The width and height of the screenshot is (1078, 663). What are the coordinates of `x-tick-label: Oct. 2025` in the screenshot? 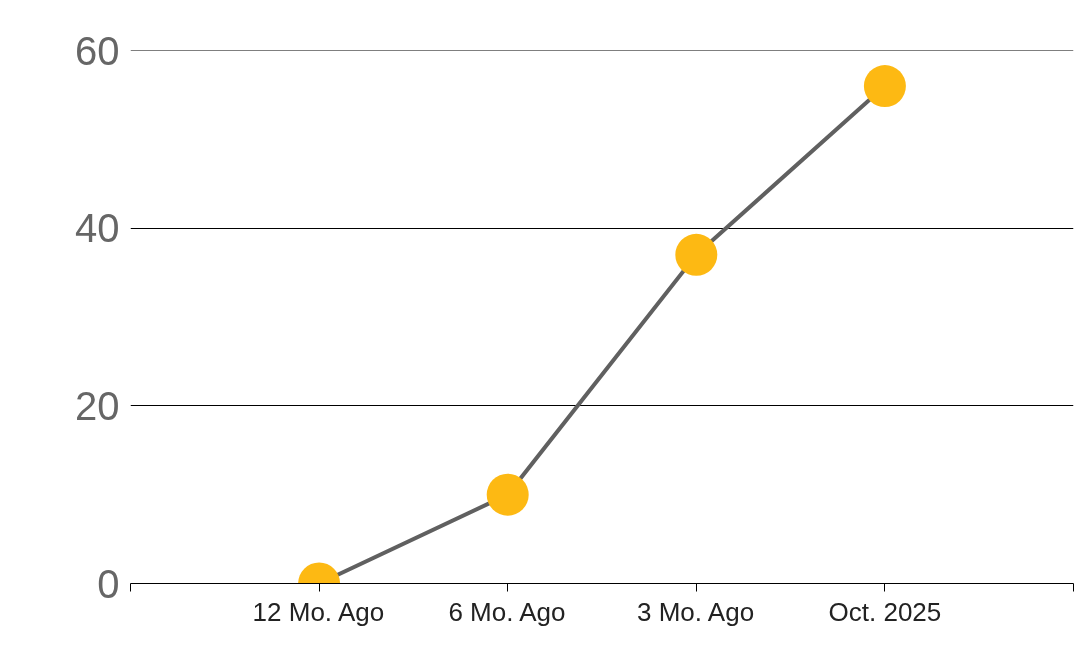 It's located at (885, 611).